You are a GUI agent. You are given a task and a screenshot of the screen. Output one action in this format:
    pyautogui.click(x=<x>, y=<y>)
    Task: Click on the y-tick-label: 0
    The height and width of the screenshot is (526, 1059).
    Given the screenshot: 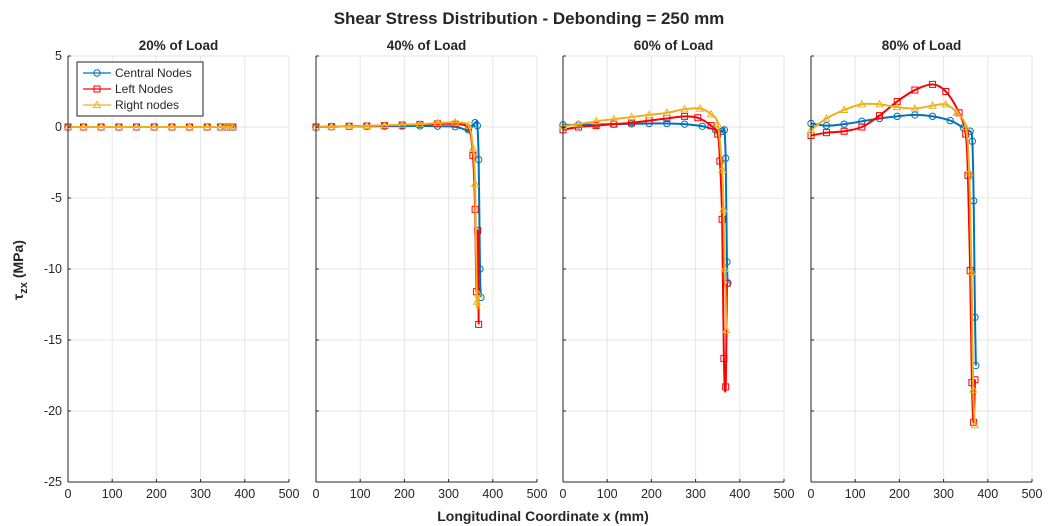 What is the action you would take?
    pyautogui.click(x=58, y=127)
    